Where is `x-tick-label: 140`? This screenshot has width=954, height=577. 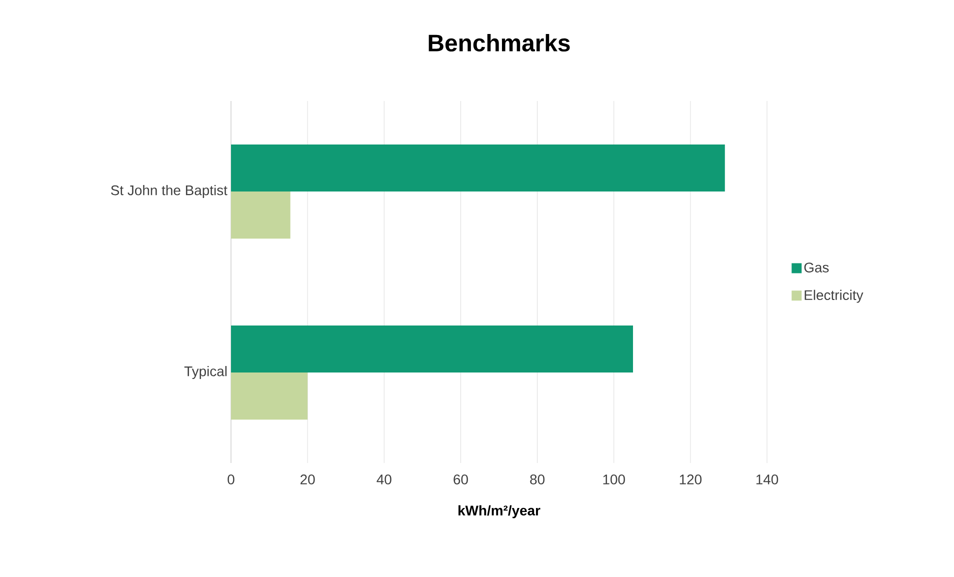
x-tick-label: 140 is located at coordinates (767, 479).